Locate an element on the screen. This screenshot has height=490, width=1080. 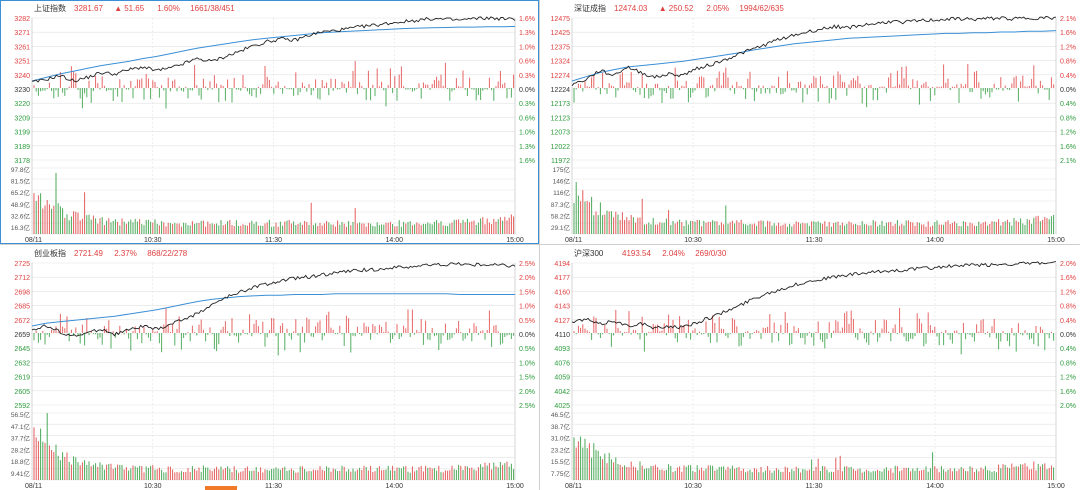
price-tick-label: 2605 is located at coordinates (22, 392).